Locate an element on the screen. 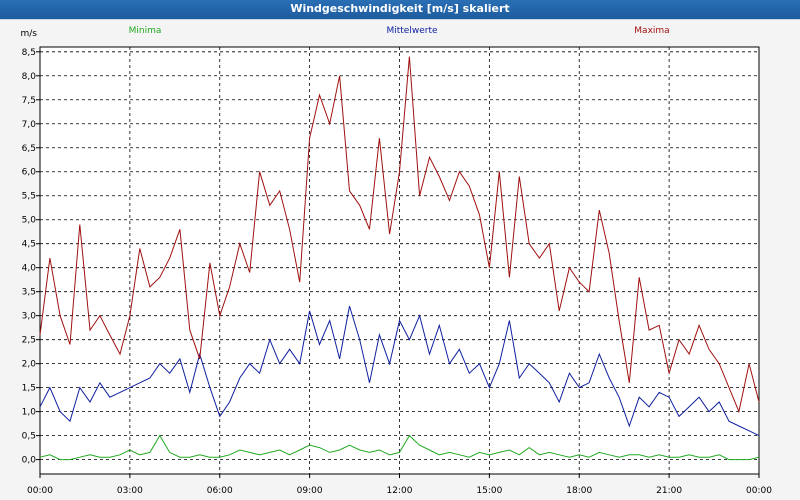  y-tick-label: 7,0 is located at coordinates (29, 125).